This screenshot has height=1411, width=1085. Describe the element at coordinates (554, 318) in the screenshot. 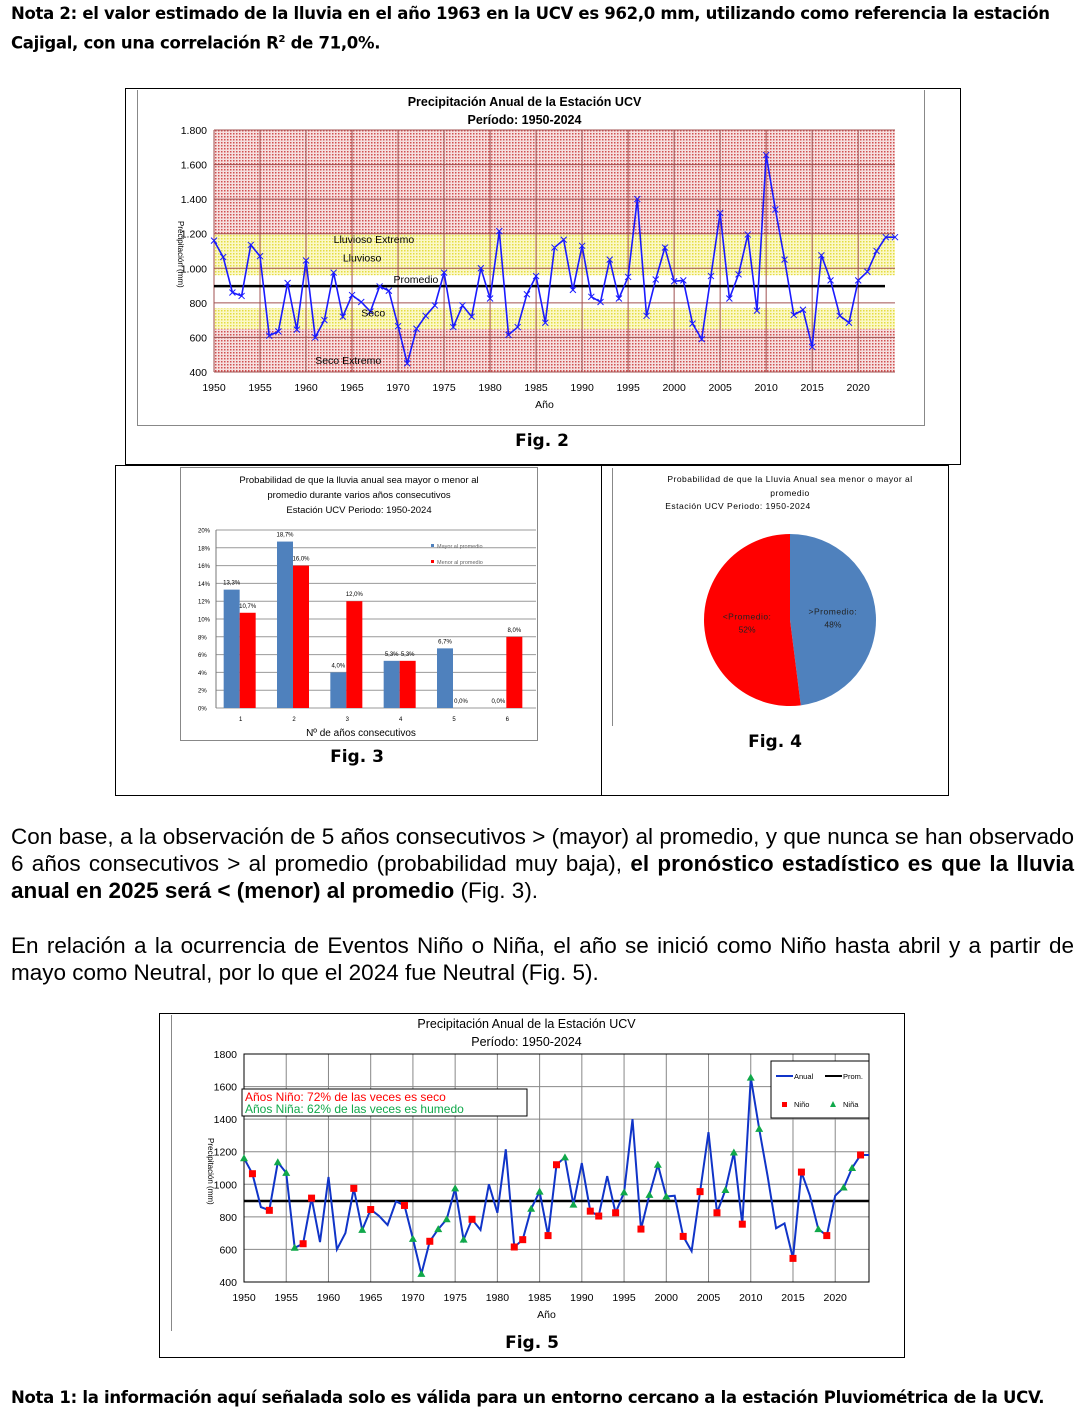

I see `band-seco` at that location.